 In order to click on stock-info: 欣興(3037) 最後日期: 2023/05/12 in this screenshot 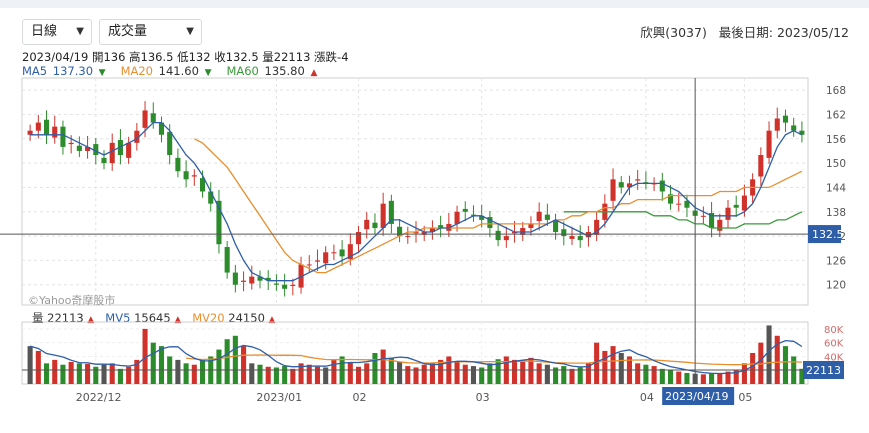, I will do `click(744, 31)`.